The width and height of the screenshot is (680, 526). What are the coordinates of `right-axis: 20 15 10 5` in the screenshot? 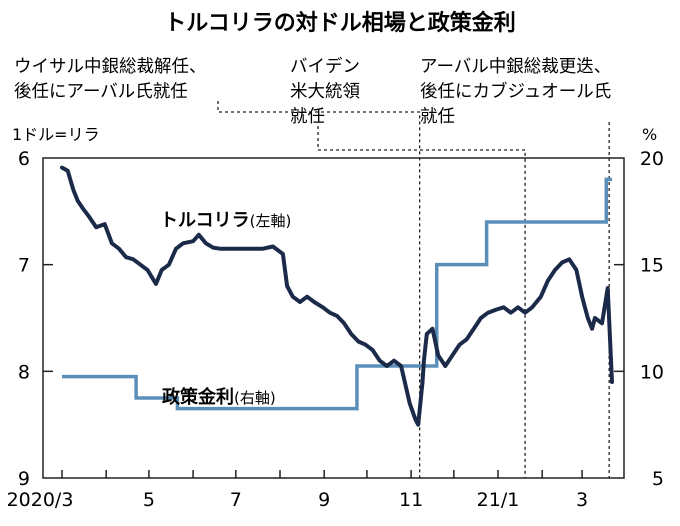 It's located at (639, 319).